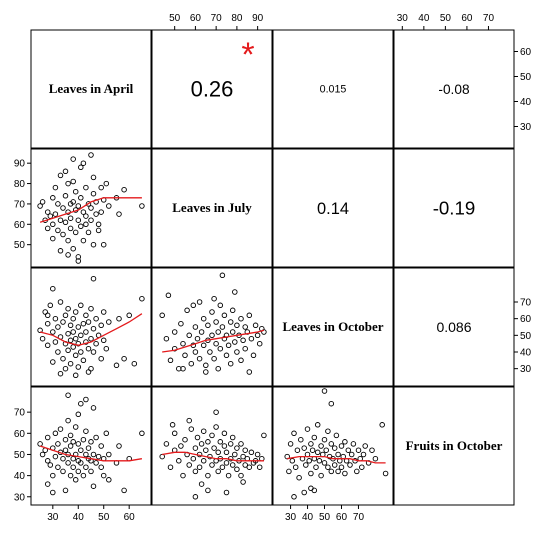  I want to click on variable-label: Leaves in April, so click(91, 88).